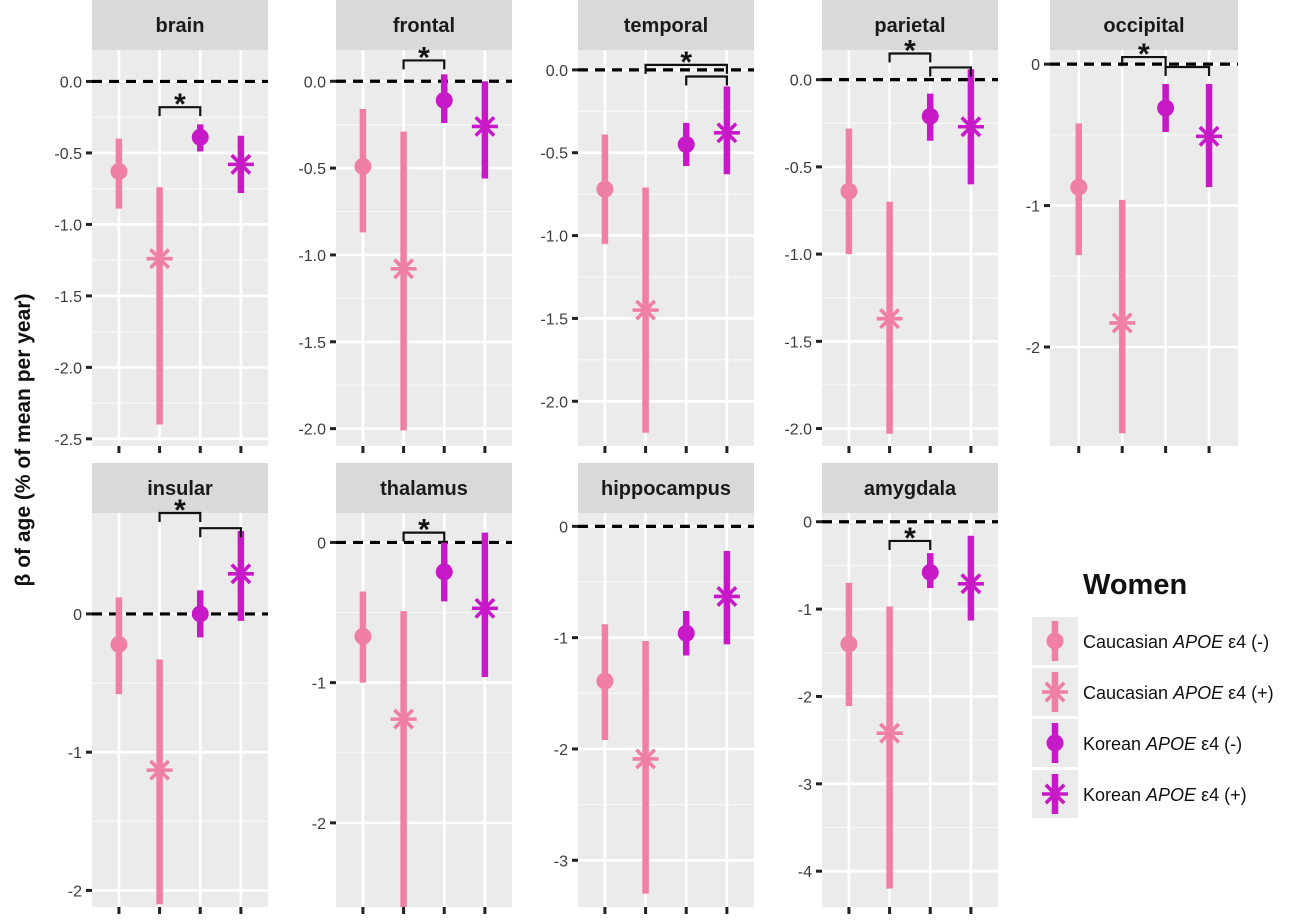 The width and height of the screenshot is (1300, 921). I want to click on panel-title: insular, so click(180, 489).